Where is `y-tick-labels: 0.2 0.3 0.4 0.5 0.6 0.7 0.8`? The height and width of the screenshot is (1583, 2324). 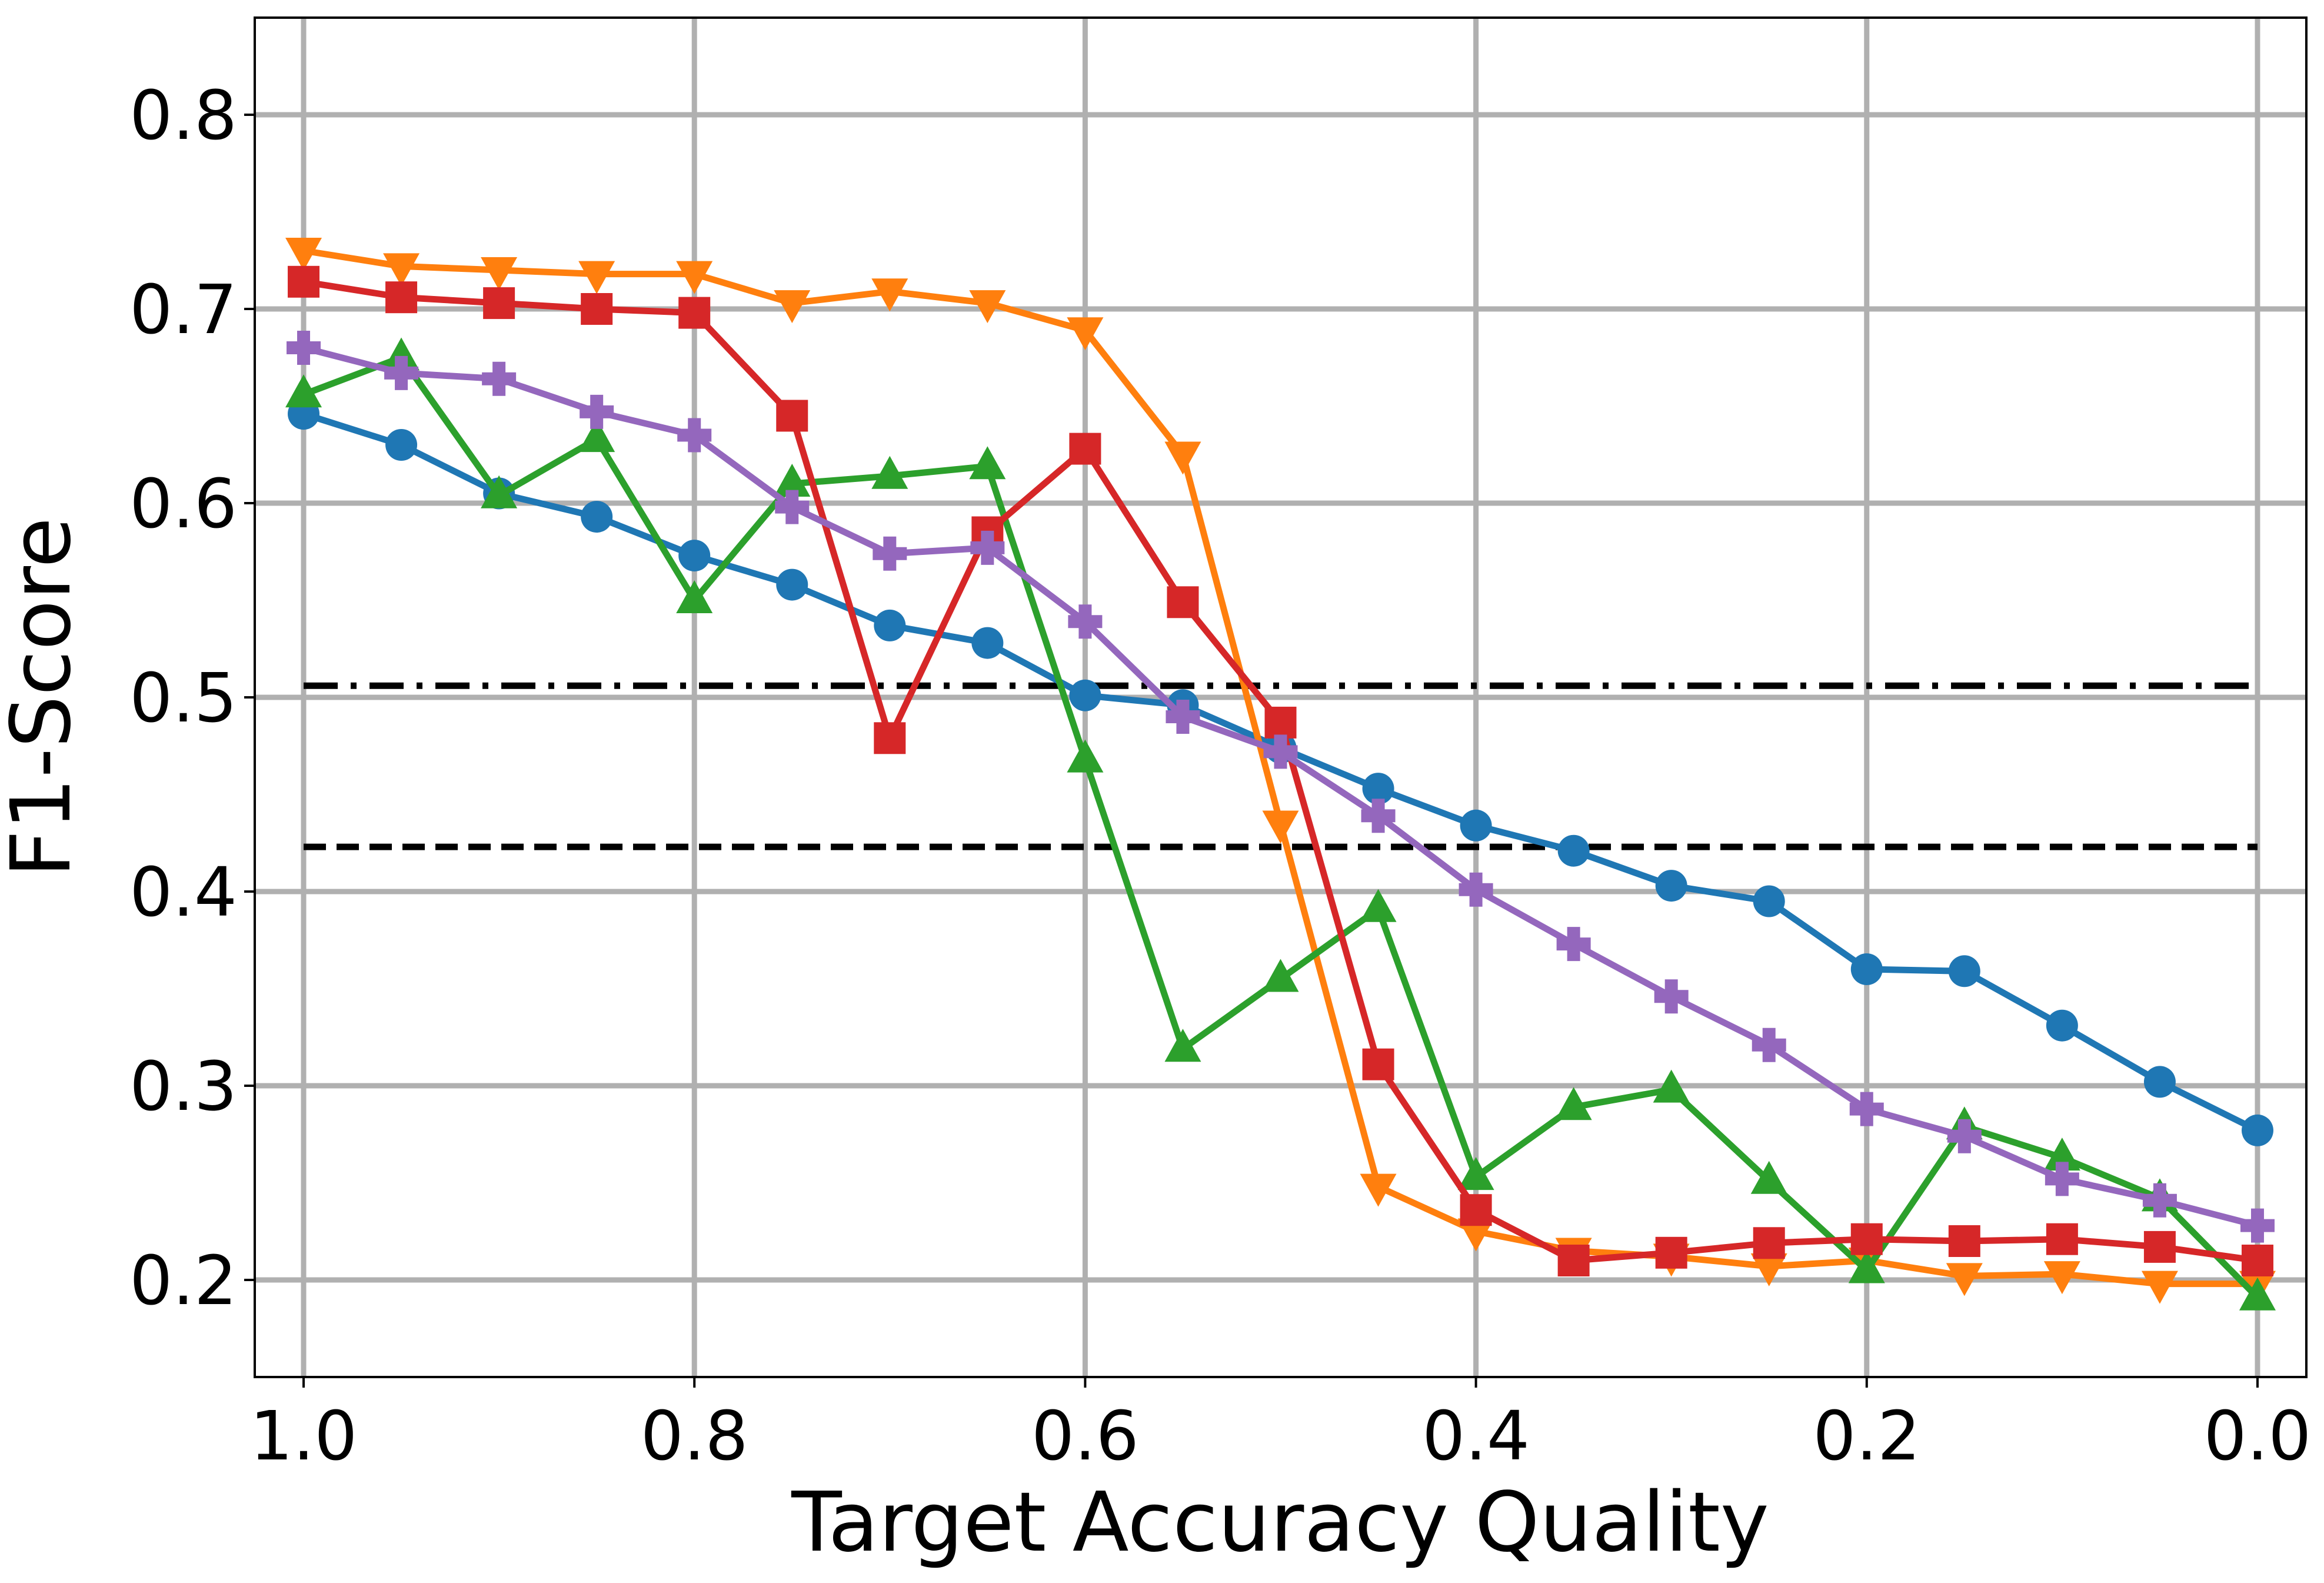 y-tick-labels: 0.2 0.3 0.4 0.5 0.6 0.7 0.8 is located at coordinates (192, 699).